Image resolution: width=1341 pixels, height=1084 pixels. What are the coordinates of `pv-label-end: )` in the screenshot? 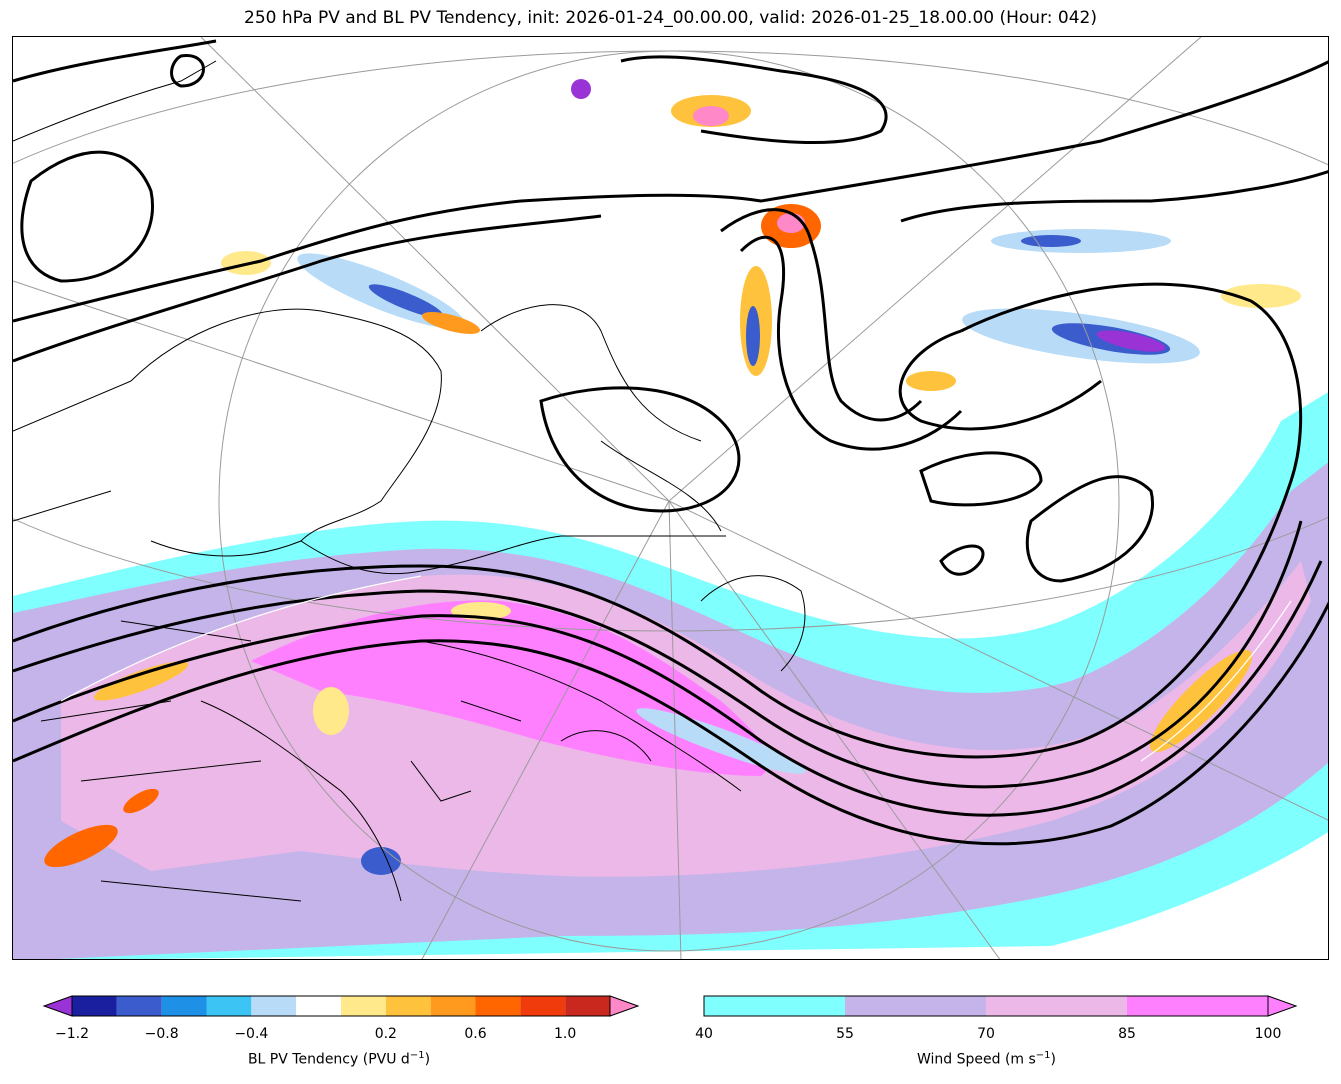 It's located at (427, 1059).